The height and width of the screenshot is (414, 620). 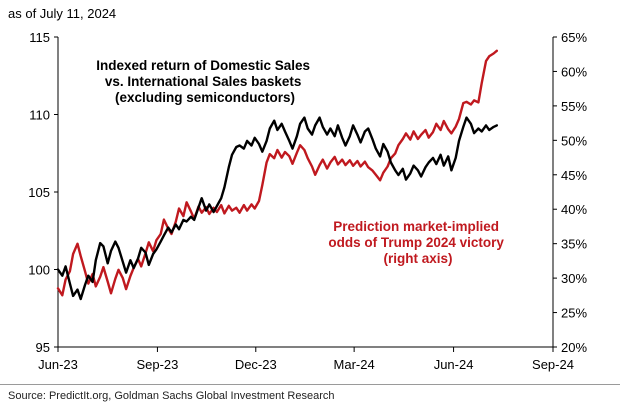 I want to click on annotation-line-1: Prediction market-implied, so click(x=416, y=226).